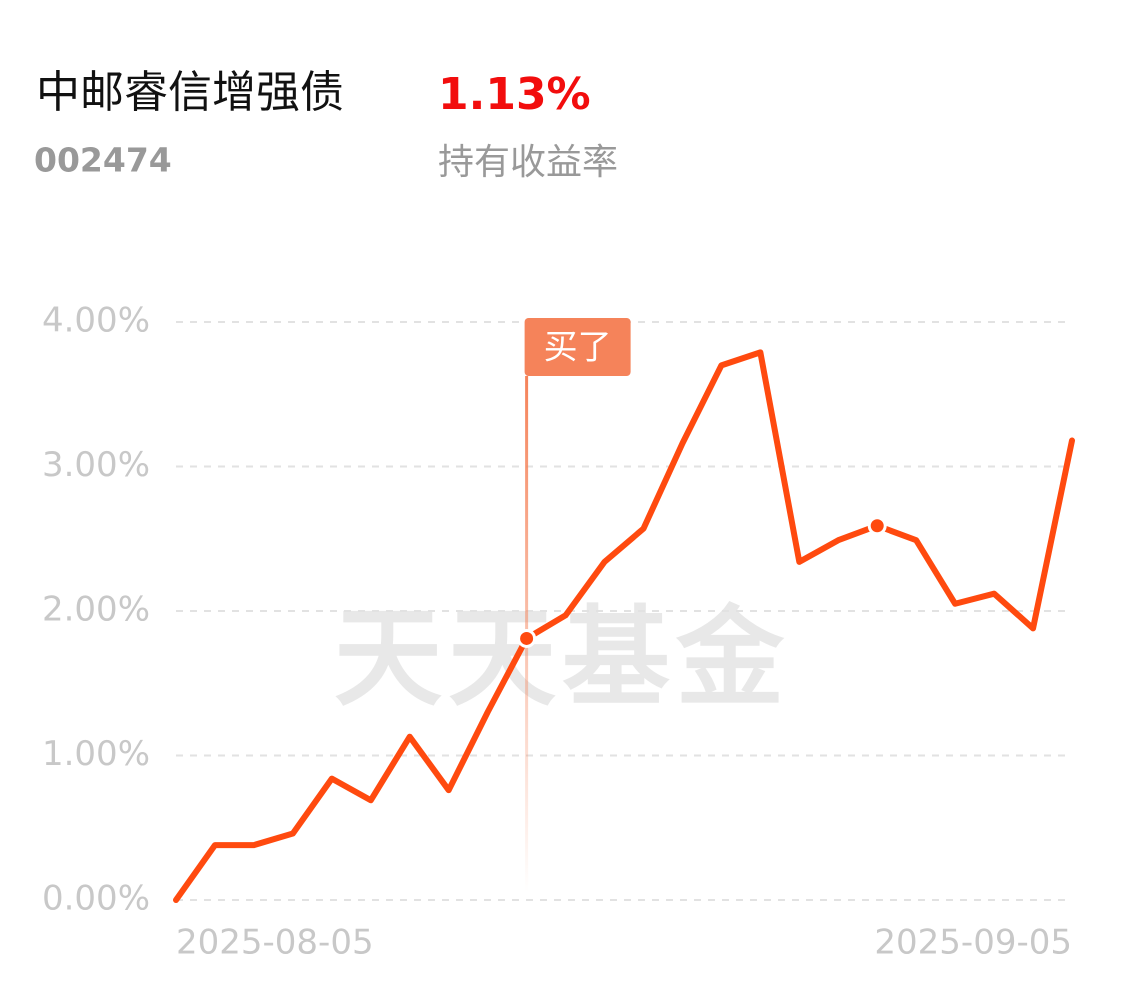 Image resolution: width=1126 pixels, height=986 pixels. Describe the element at coordinates (96, 610) in the screenshot. I see `y-tick-label: 2.00%` at that location.